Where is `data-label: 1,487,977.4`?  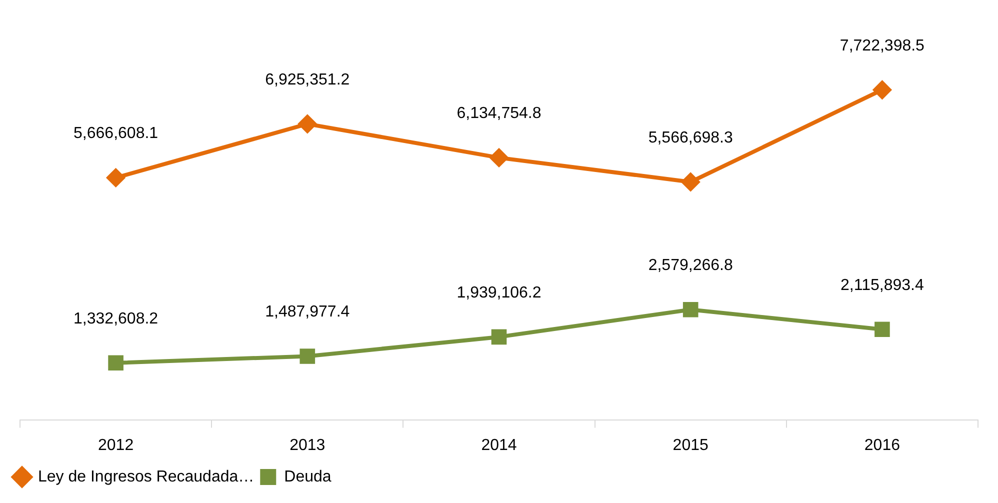
data-label: 1,487,977.4 is located at coordinates (307, 312).